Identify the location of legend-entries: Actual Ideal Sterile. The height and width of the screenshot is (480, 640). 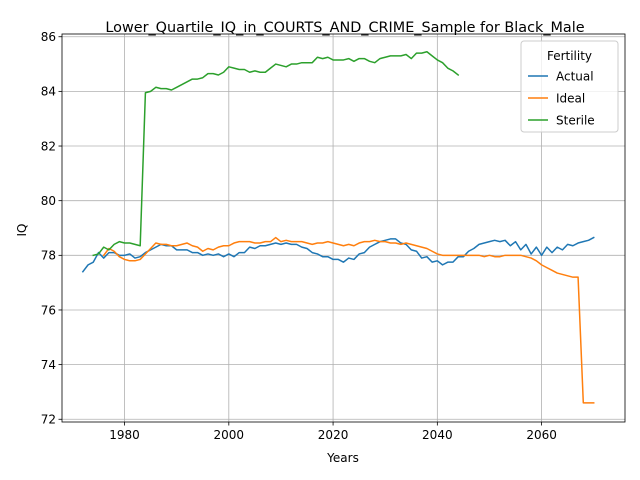
(561, 98).